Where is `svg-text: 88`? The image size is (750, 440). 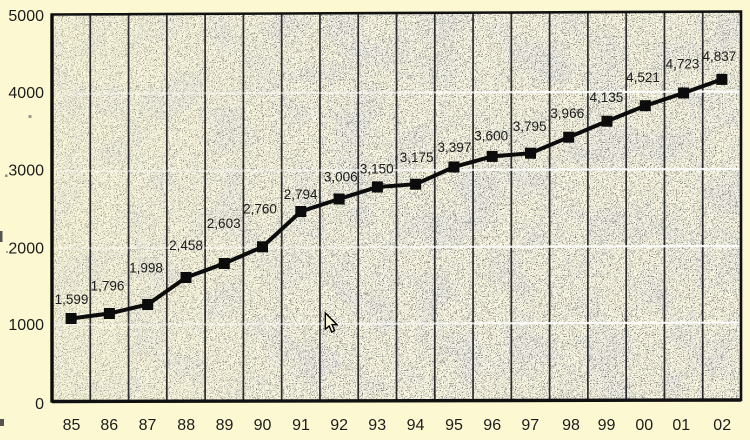 svg-text: 88 is located at coordinates (186, 425).